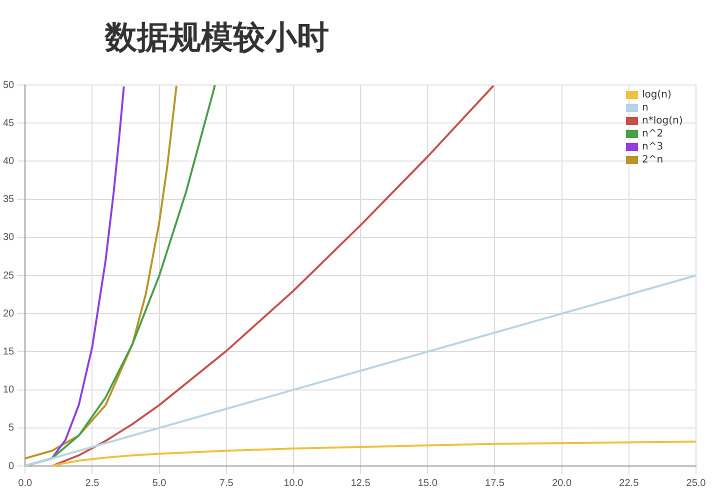  I want to click on legend-label: n*log(n), so click(662, 121).